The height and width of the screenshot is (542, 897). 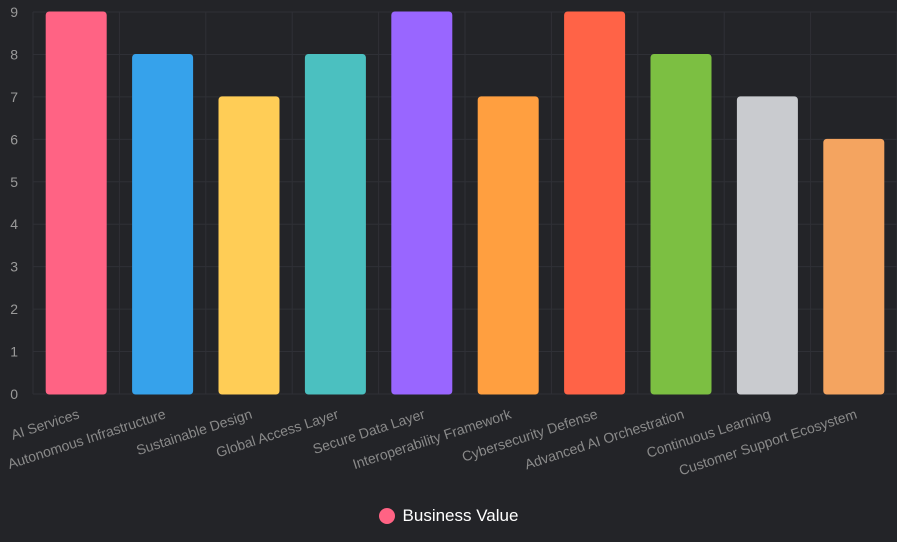 I want to click on x-tick-label: Advanced AI Orchestration, so click(x=604, y=439).